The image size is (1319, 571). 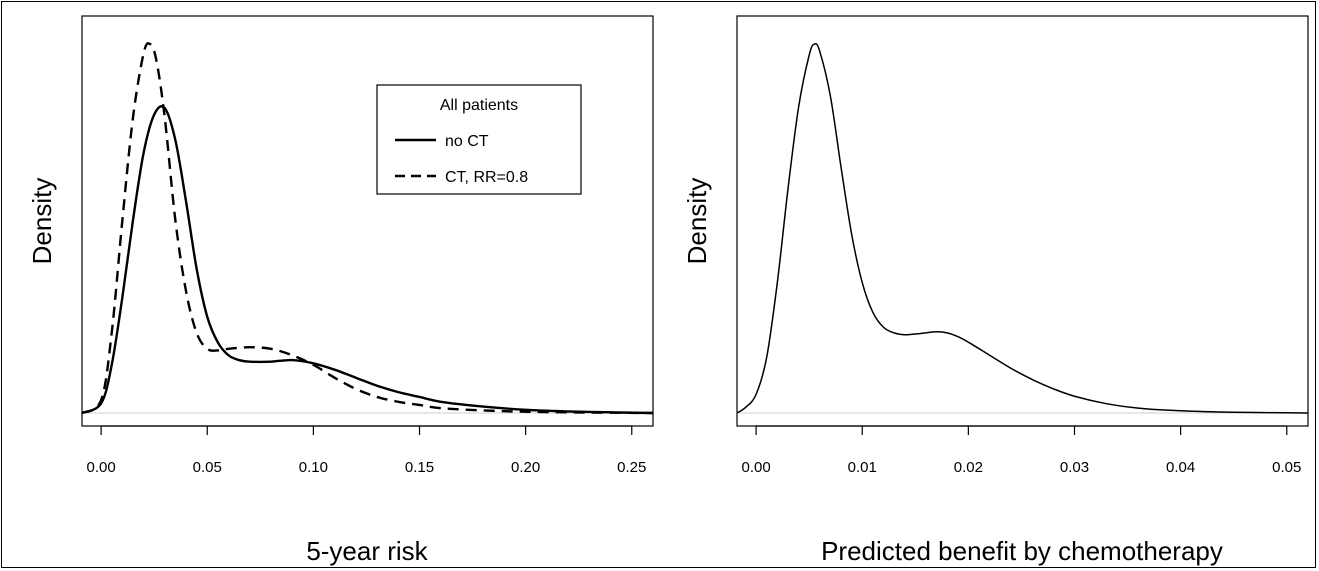 What do you see at coordinates (313, 467) in the screenshot?
I see `x-tick-label: 0.10` at bounding box center [313, 467].